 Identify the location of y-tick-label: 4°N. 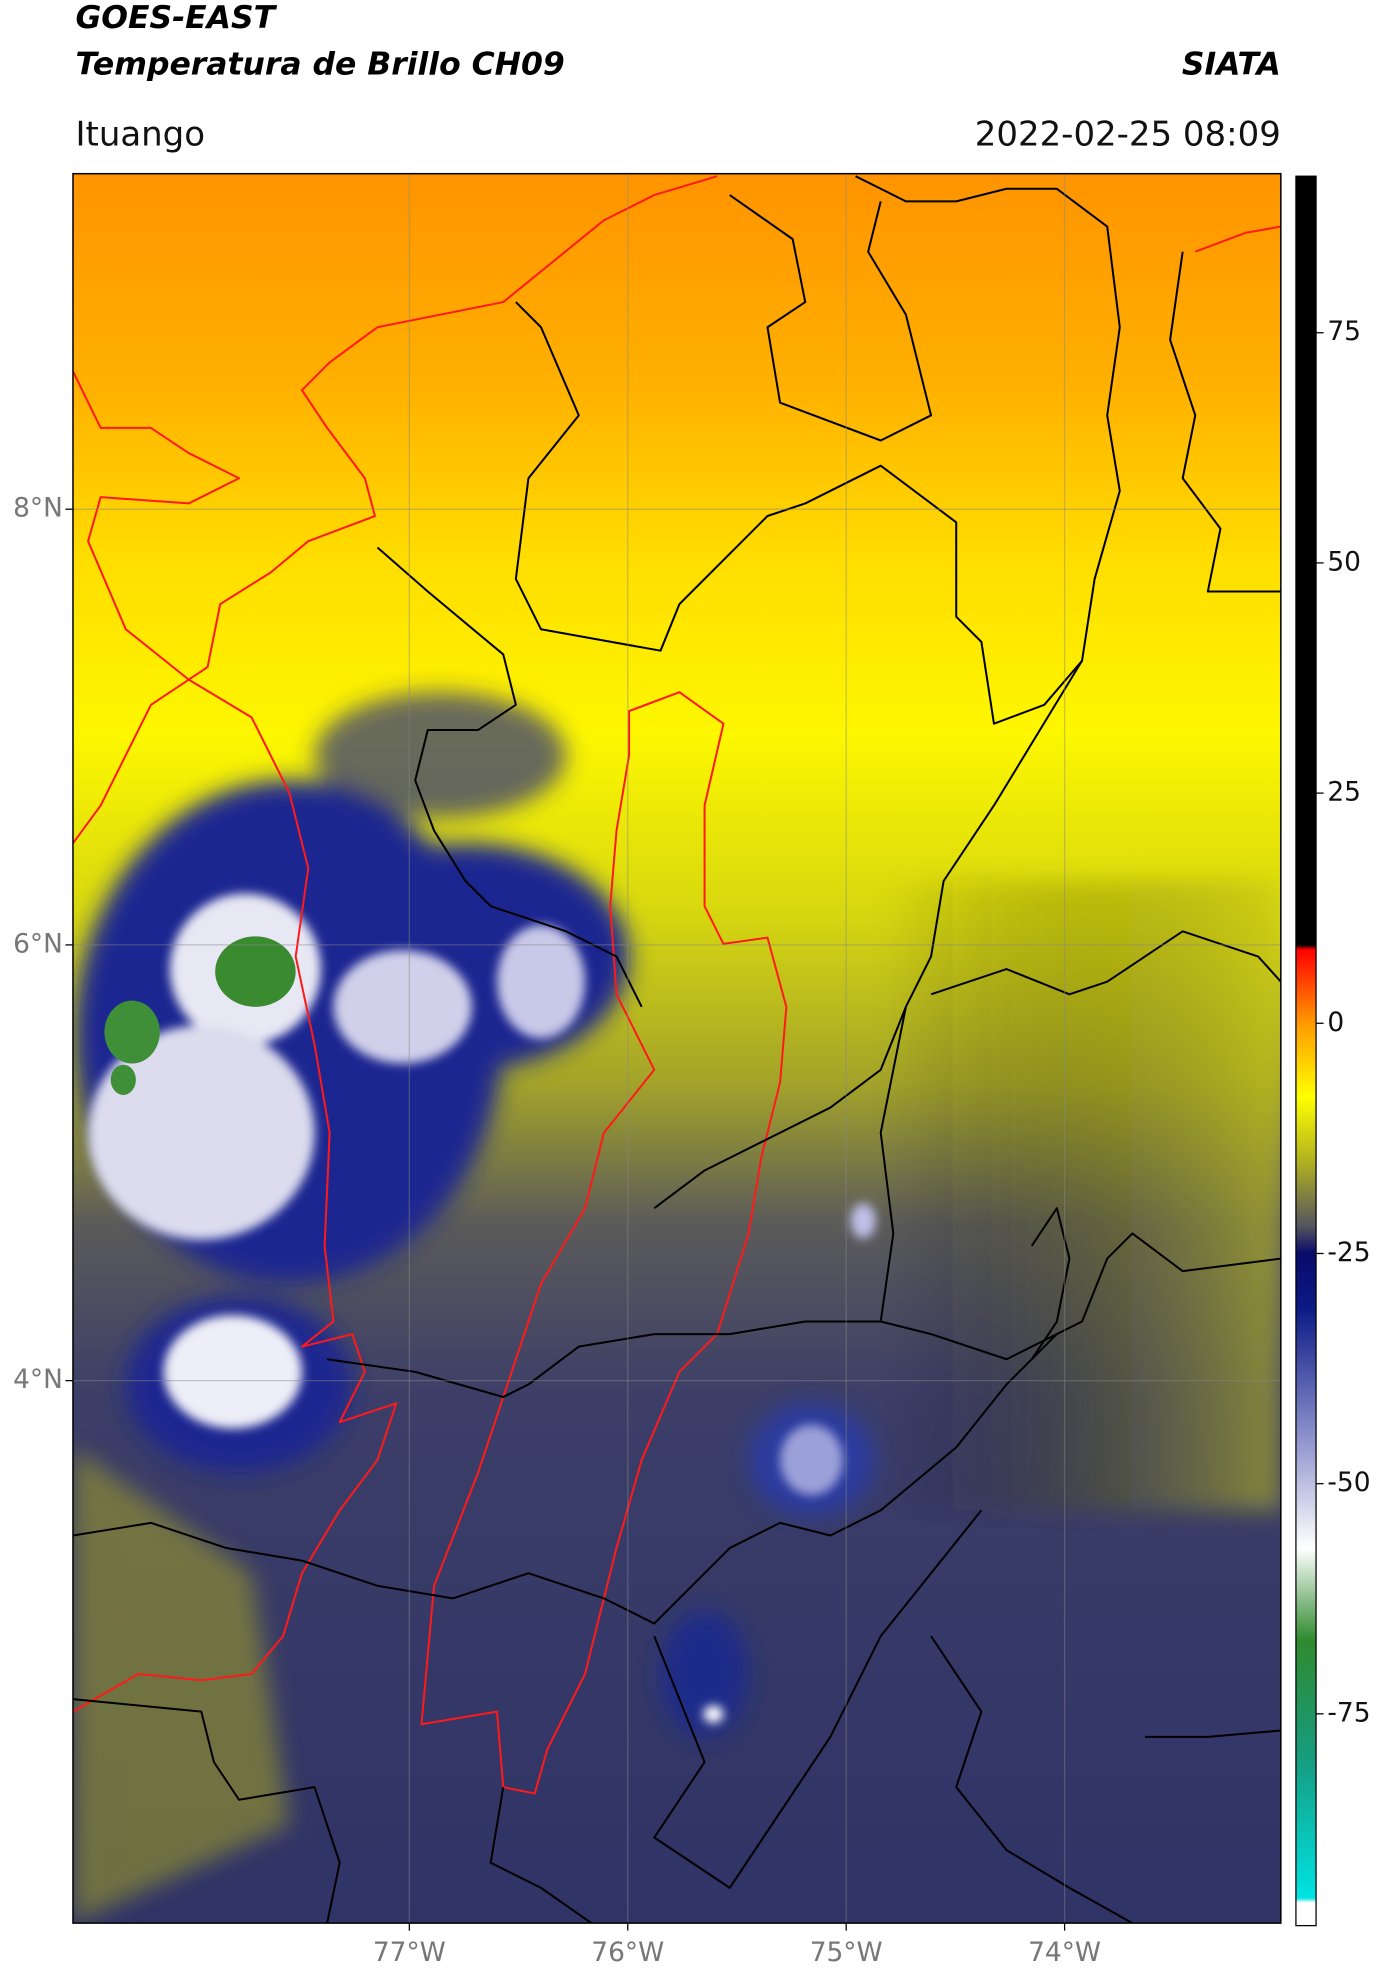
(38, 1379).